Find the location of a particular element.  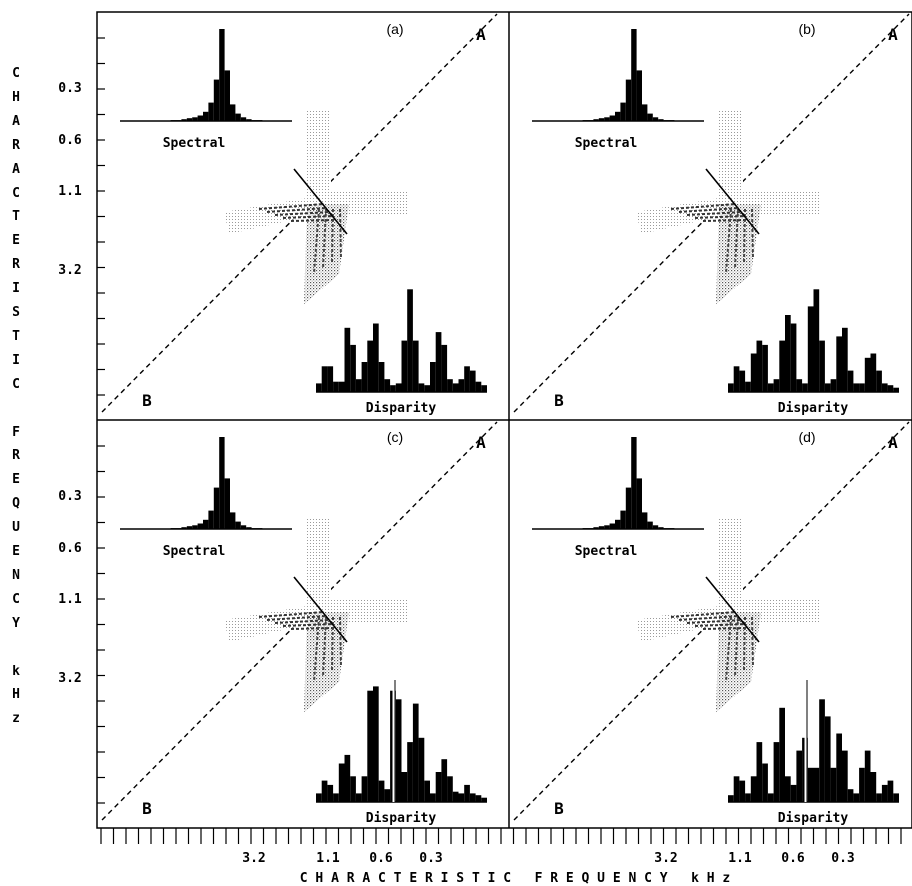

y-axis-title-letter: C is located at coordinates (16, 193).